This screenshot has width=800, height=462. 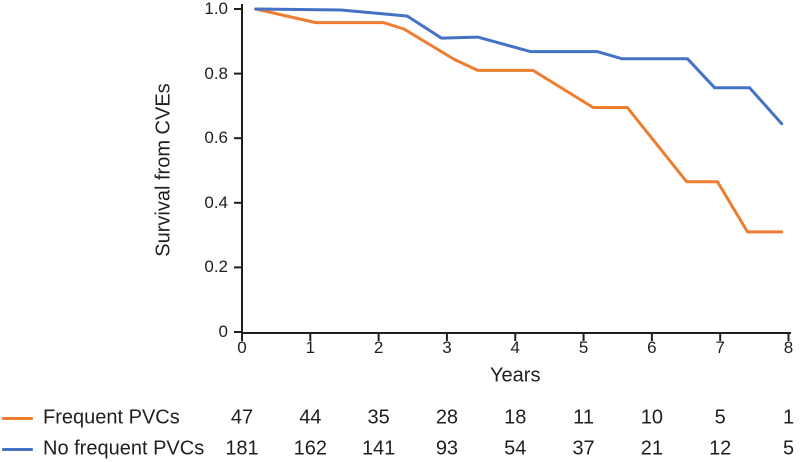 I want to click on at-risk-count: 1, so click(x=788, y=417).